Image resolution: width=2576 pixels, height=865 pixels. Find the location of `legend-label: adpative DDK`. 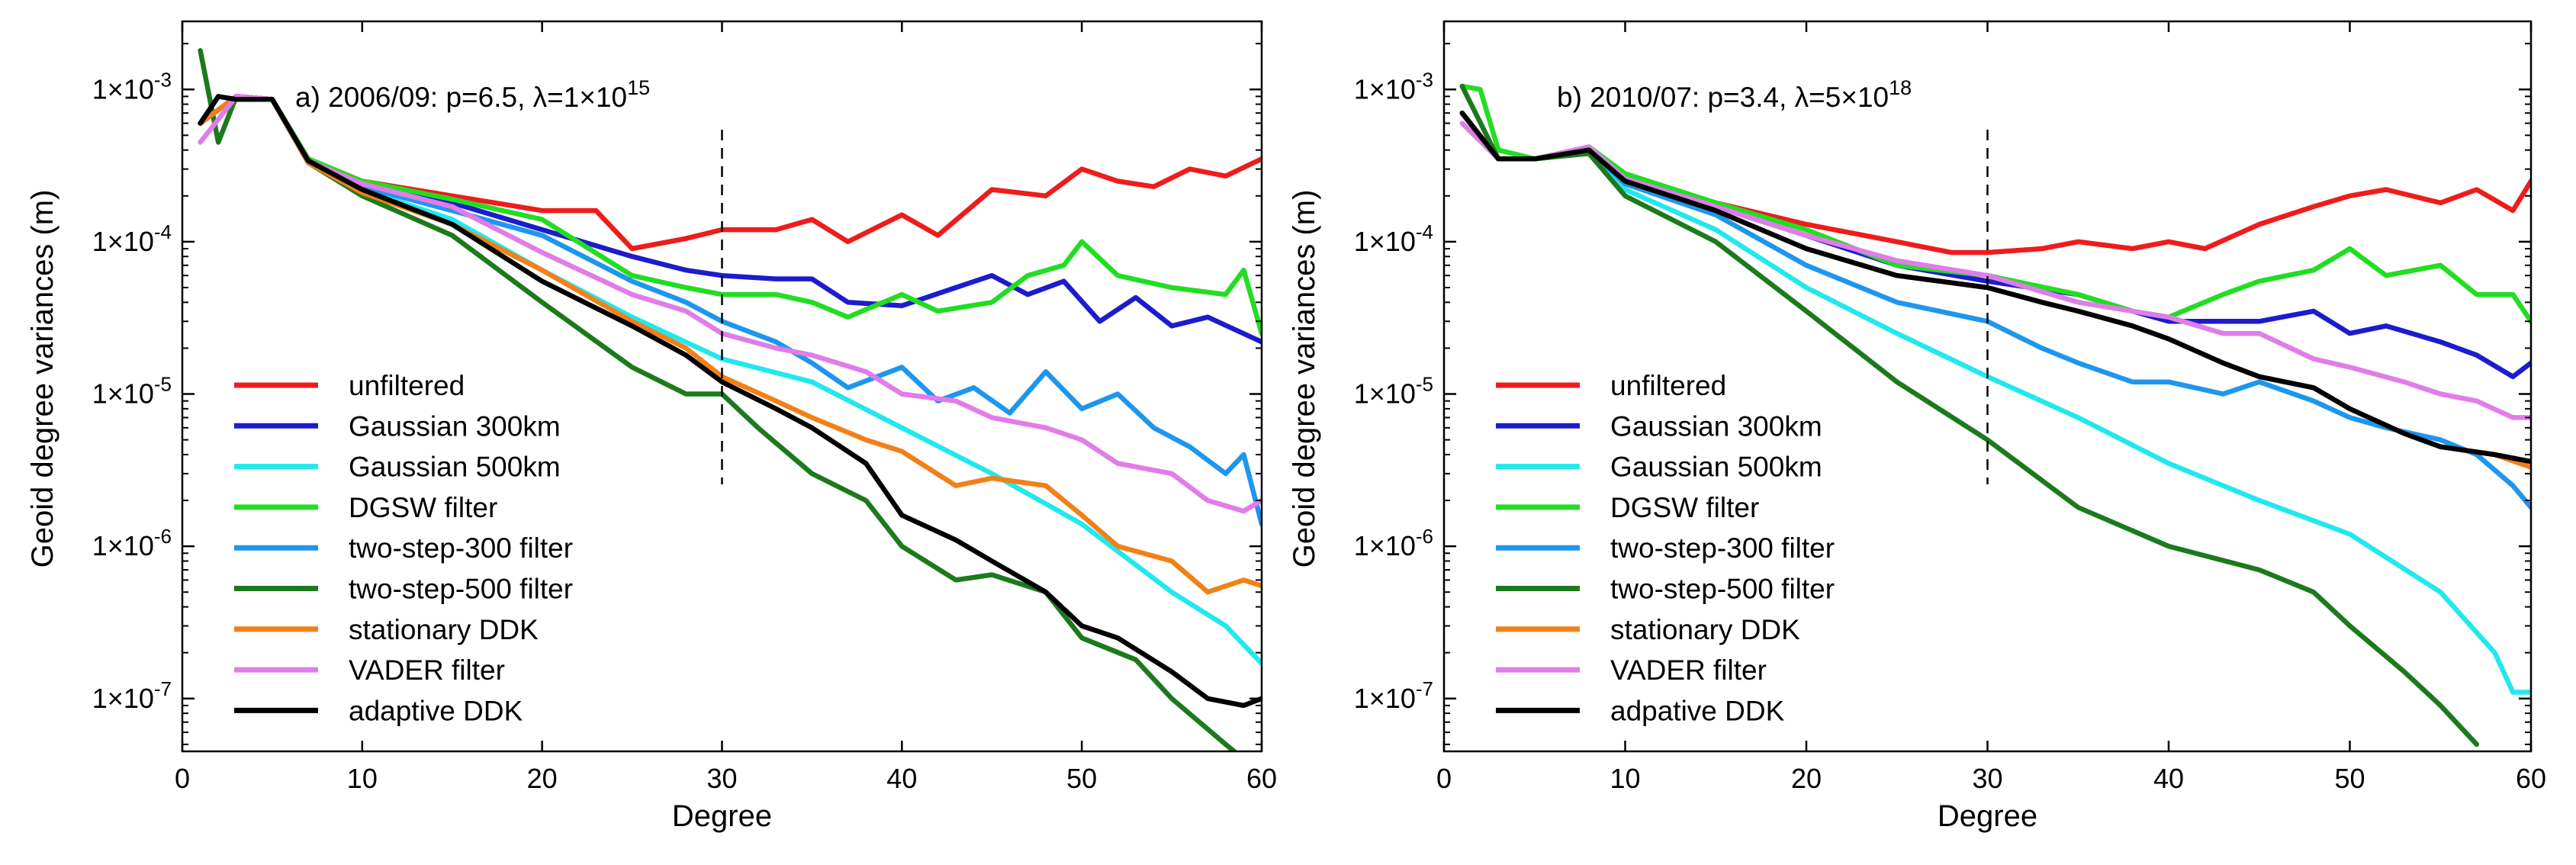

legend-label: adpative DDK is located at coordinates (1697, 710).